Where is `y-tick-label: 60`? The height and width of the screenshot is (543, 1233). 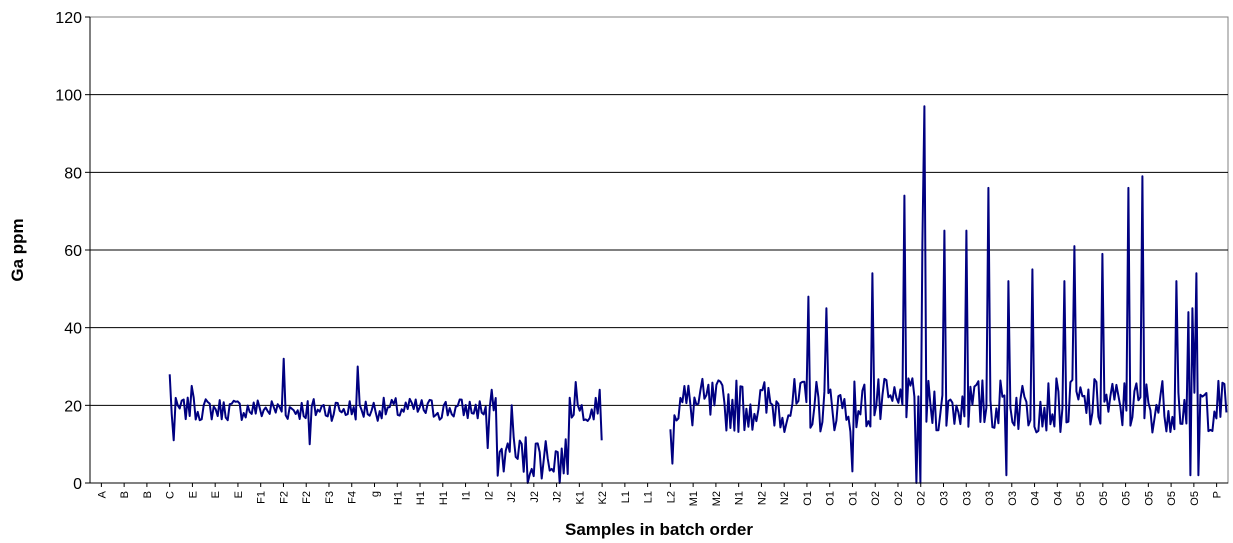
y-tick-label: 60 is located at coordinates (73, 251).